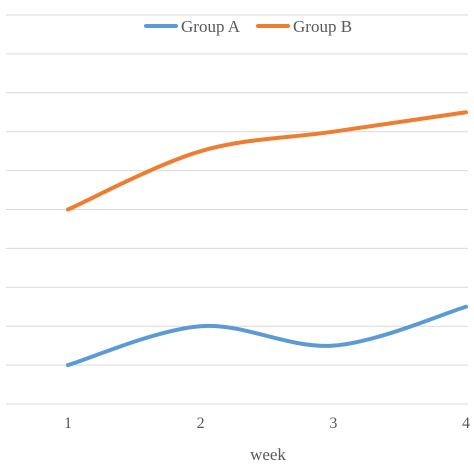  I want to click on x-axis-ticks: 1 2 3 4, so click(267, 423).